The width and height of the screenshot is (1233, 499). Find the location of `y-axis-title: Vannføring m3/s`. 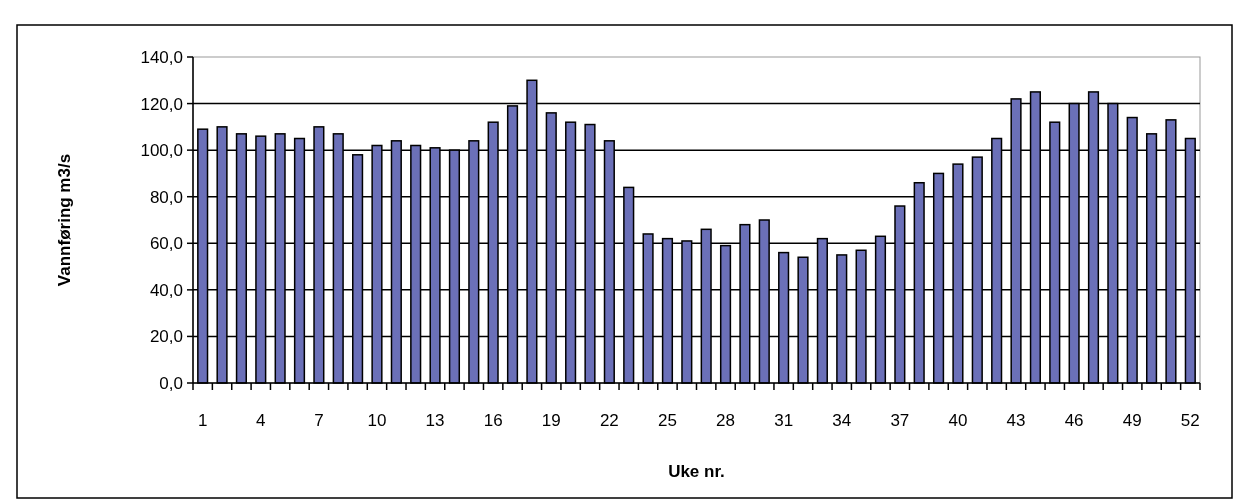

y-axis-title: Vannføring m3/s is located at coordinates (64, 220).